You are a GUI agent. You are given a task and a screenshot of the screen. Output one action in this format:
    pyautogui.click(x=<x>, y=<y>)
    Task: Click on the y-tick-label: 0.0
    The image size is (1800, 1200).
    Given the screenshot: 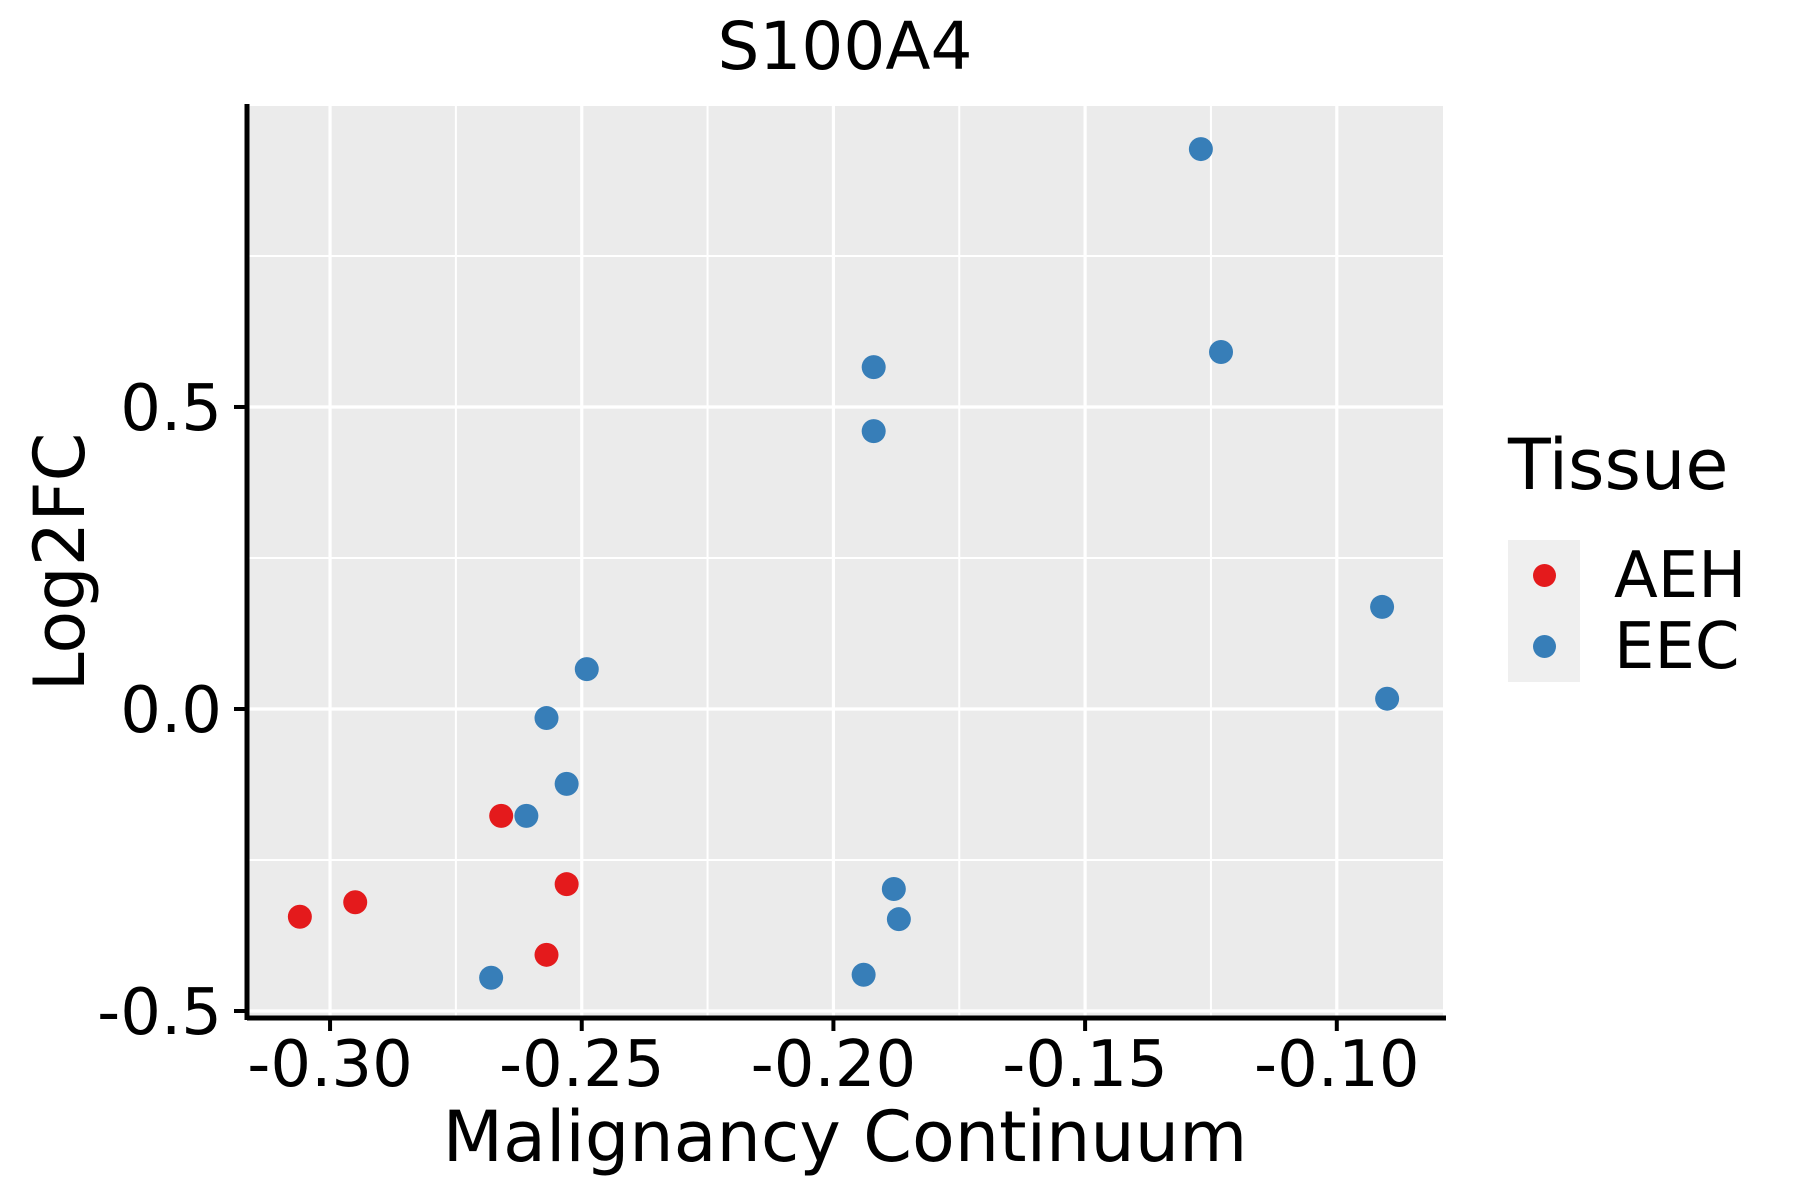 What is the action you would take?
    pyautogui.click(x=171, y=711)
    